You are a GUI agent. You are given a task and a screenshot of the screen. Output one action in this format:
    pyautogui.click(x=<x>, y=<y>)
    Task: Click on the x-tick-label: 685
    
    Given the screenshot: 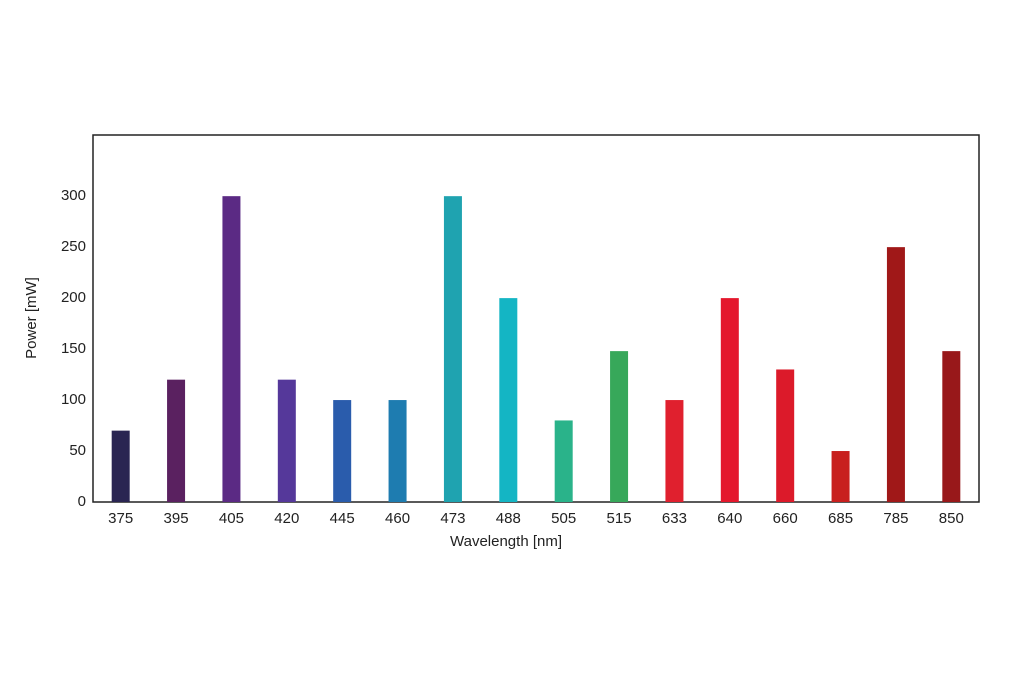 What is the action you would take?
    pyautogui.click(x=840, y=518)
    